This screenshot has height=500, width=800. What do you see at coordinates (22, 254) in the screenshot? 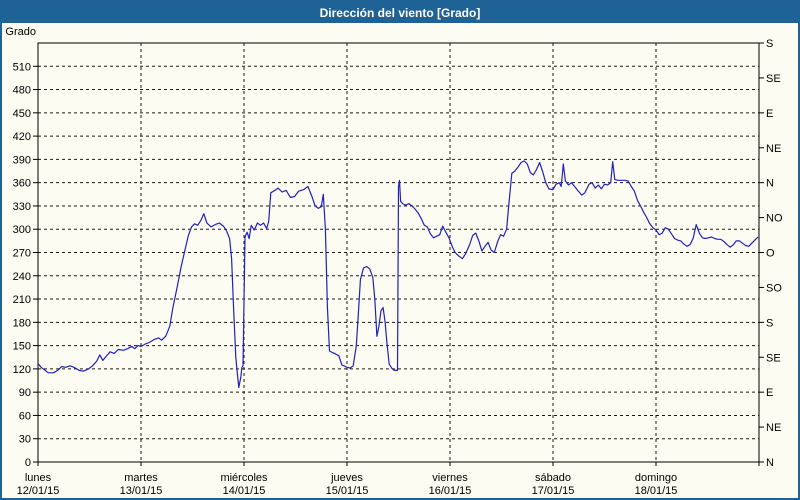
I see `y-axis-tick-label: 270` at bounding box center [22, 254].